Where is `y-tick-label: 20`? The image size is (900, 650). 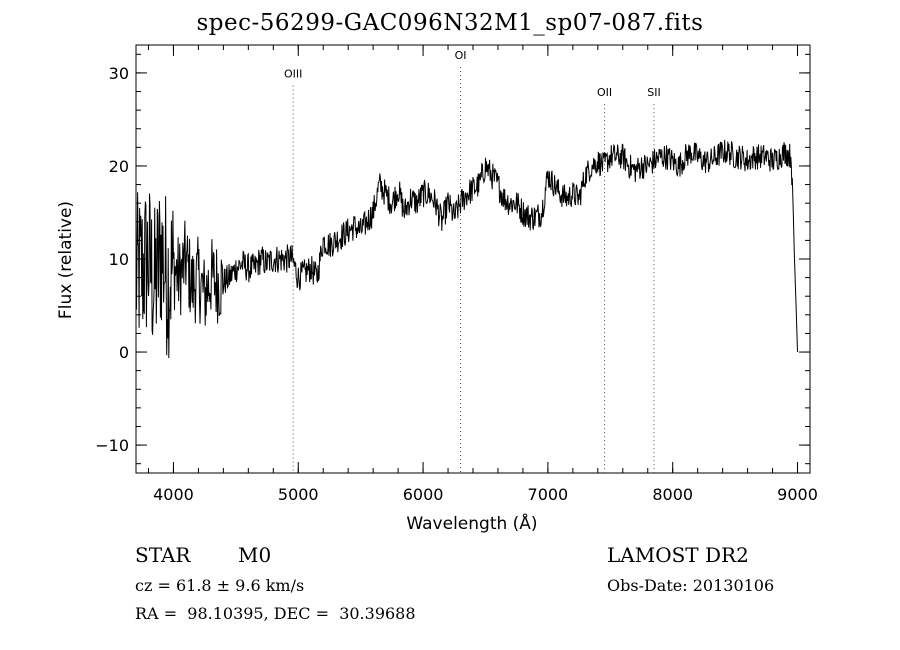
y-tick-label: 20 is located at coordinates (119, 166).